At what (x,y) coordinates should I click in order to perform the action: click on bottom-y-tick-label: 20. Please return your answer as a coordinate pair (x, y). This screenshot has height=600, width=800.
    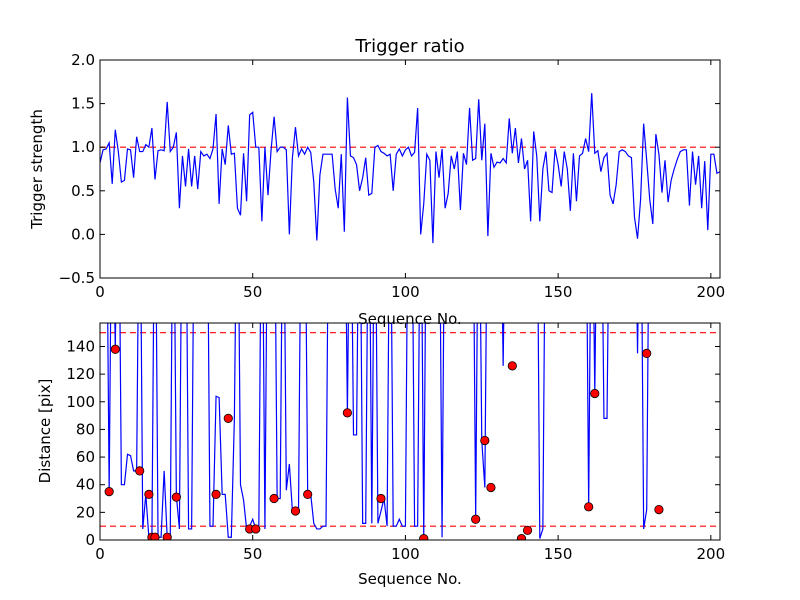
    Looking at the image, I should click on (85, 512).